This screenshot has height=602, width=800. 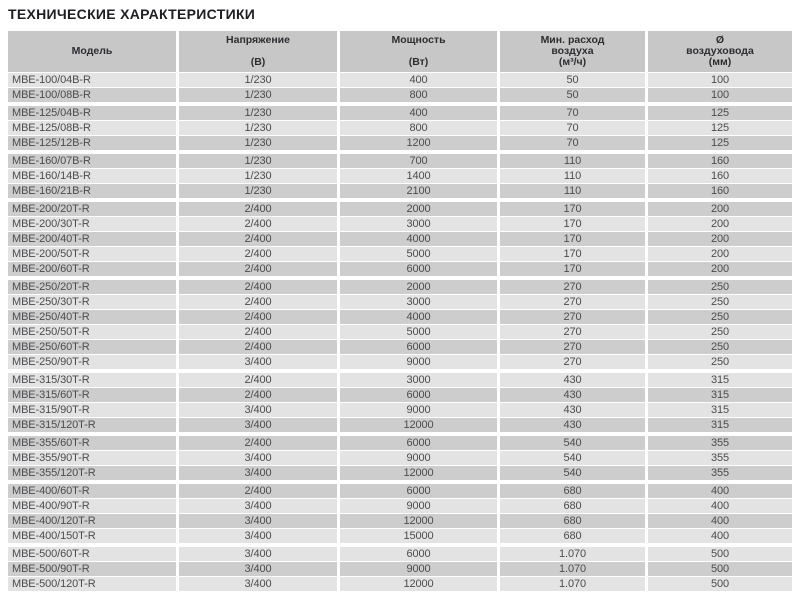 I want to click on cell-model: MBE-500/90T-R, so click(x=92, y=569).